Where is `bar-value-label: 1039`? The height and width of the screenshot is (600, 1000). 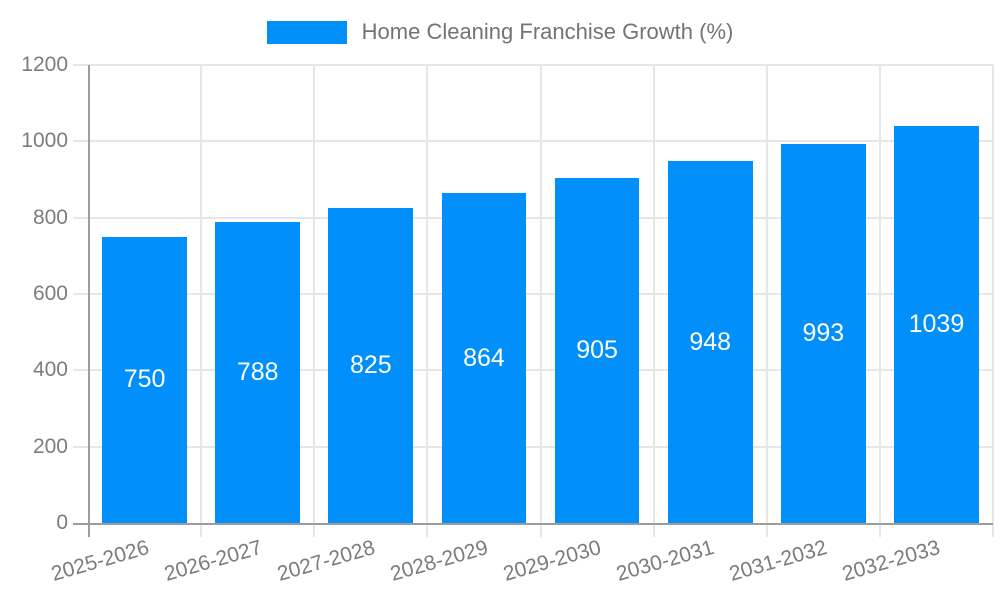 bar-value-label: 1039 is located at coordinates (936, 324).